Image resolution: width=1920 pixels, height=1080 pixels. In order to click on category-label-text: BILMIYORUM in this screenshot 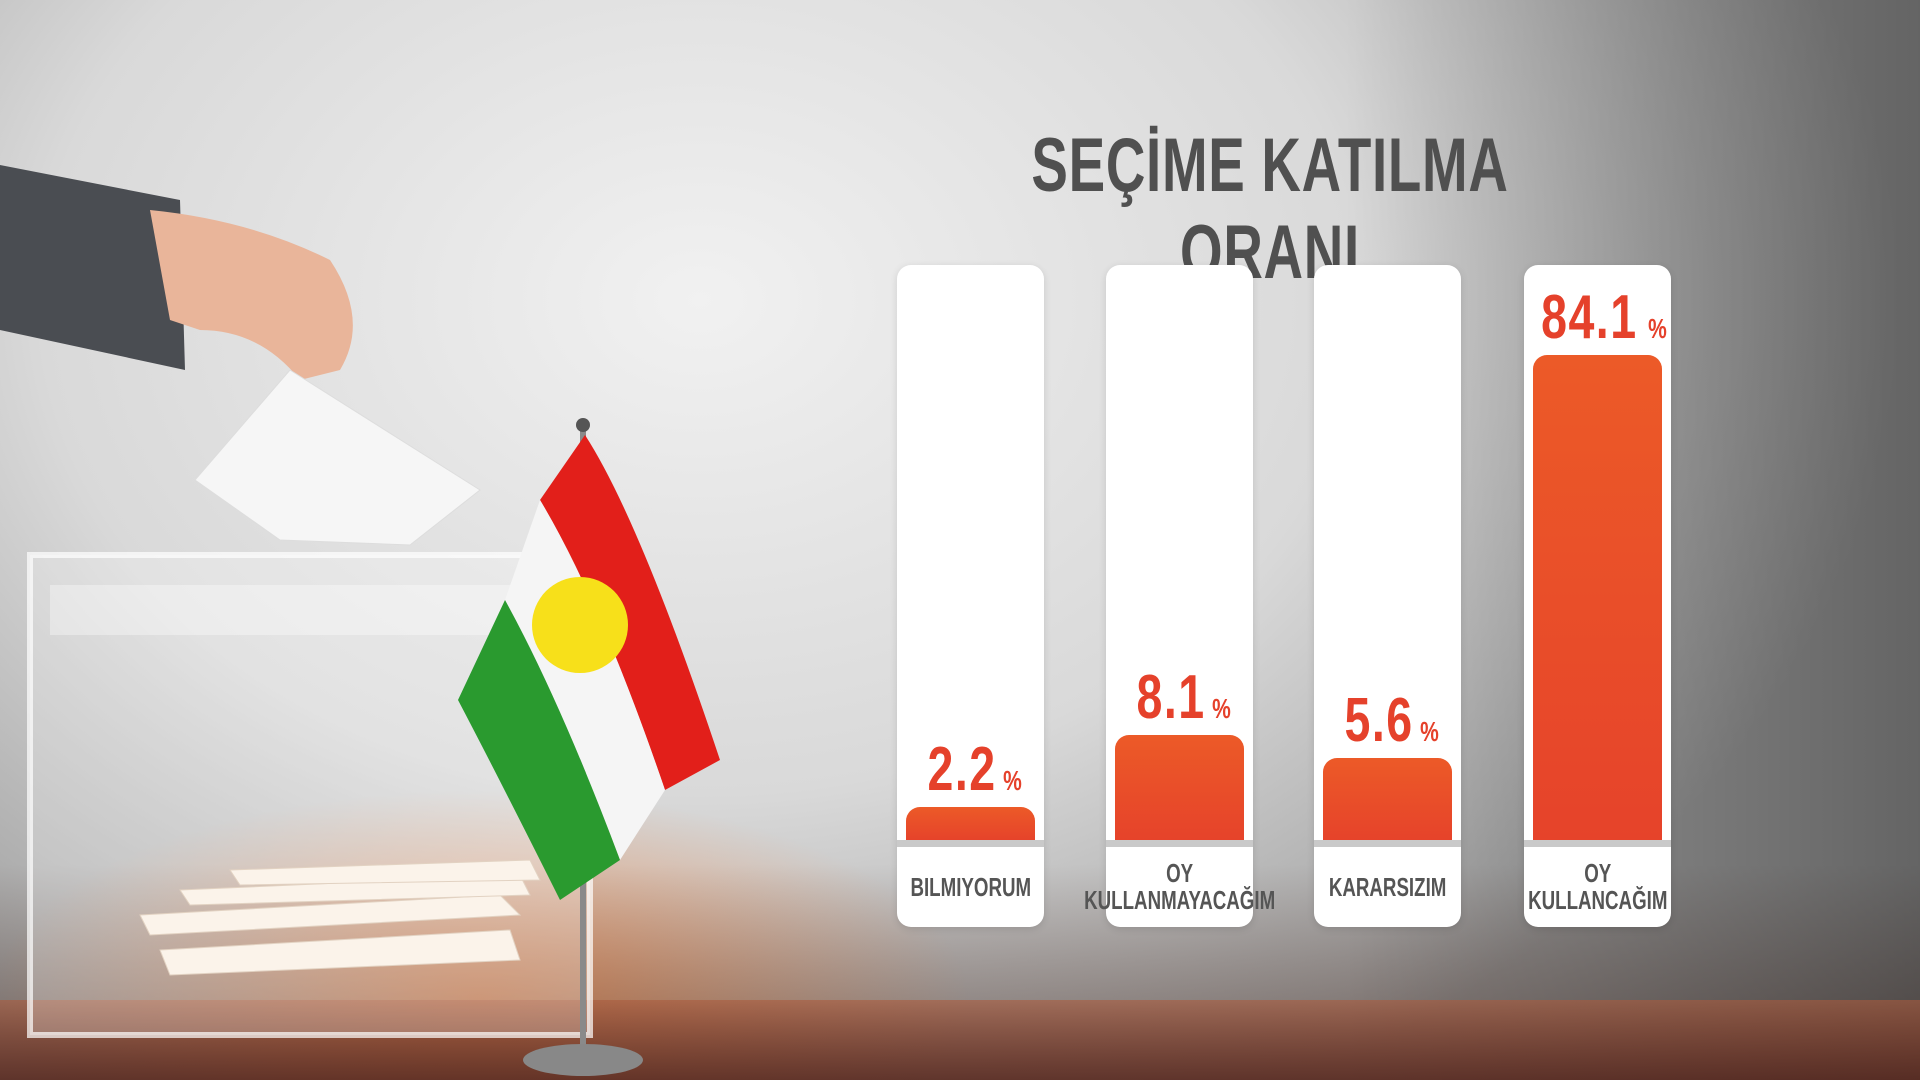, I will do `click(970, 886)`.